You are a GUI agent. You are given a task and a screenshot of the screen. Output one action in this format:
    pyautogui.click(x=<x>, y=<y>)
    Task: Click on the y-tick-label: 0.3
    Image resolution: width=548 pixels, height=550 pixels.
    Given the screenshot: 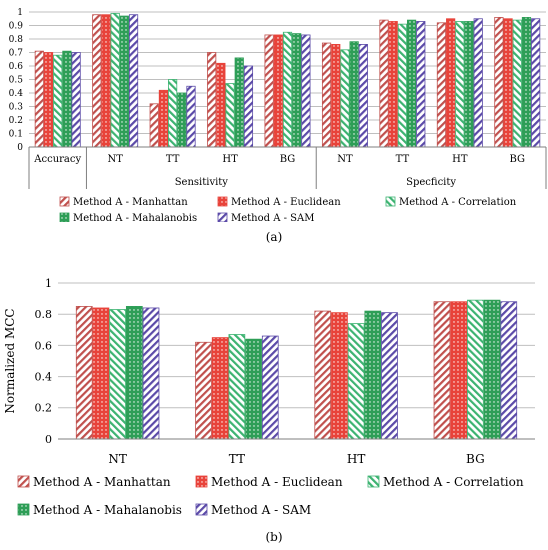 What is the action you would take?
    pyautogui.click(x=16, y=108)
    